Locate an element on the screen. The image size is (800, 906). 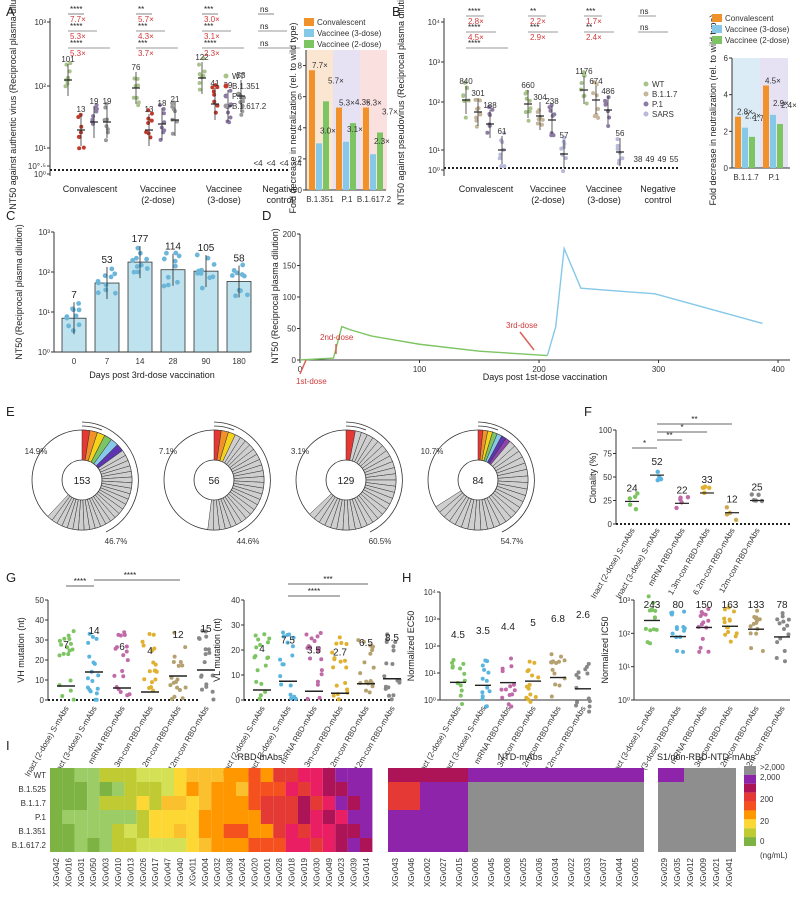
h1-median-value: 5 is located at coordinates (533, 623).